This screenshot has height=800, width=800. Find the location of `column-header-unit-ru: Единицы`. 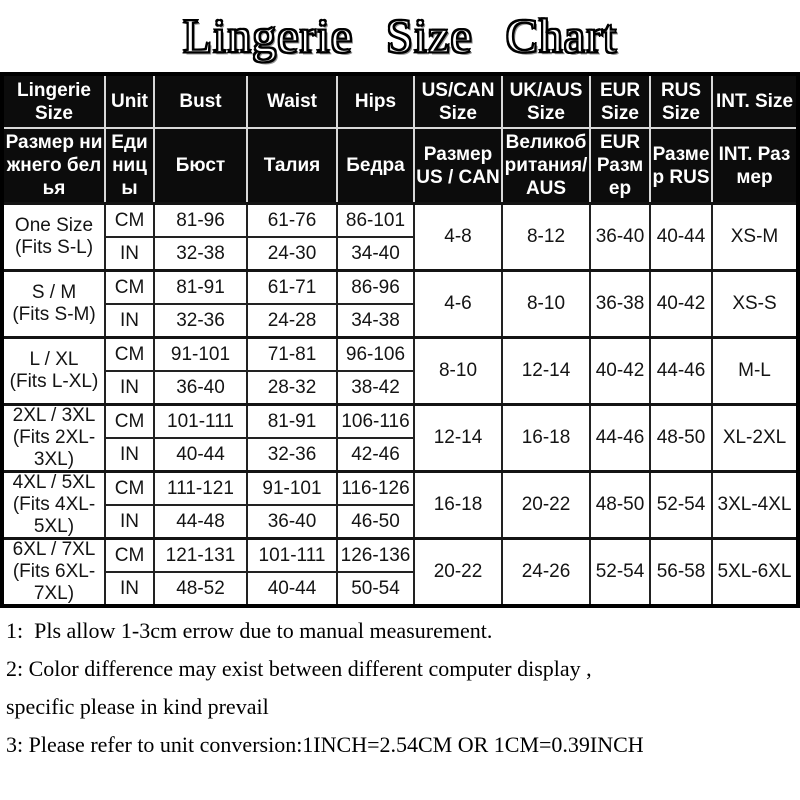

column-header-unit-ru: Единицы is located at coordinates (129, 166).